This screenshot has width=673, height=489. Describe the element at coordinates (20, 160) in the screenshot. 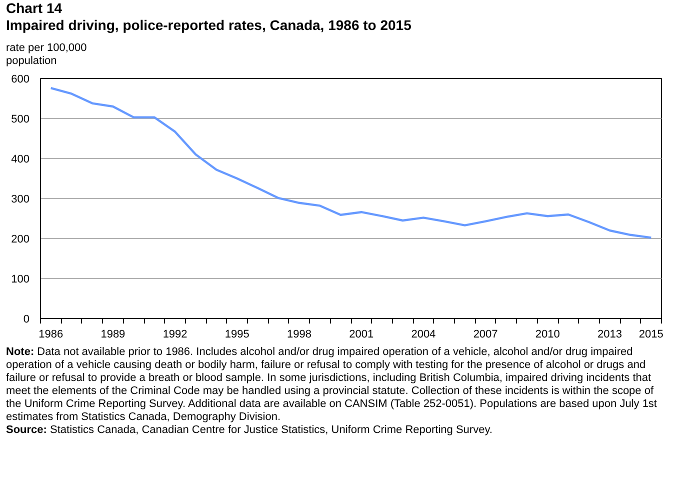

I see `y-tick-label: 400` at that location.